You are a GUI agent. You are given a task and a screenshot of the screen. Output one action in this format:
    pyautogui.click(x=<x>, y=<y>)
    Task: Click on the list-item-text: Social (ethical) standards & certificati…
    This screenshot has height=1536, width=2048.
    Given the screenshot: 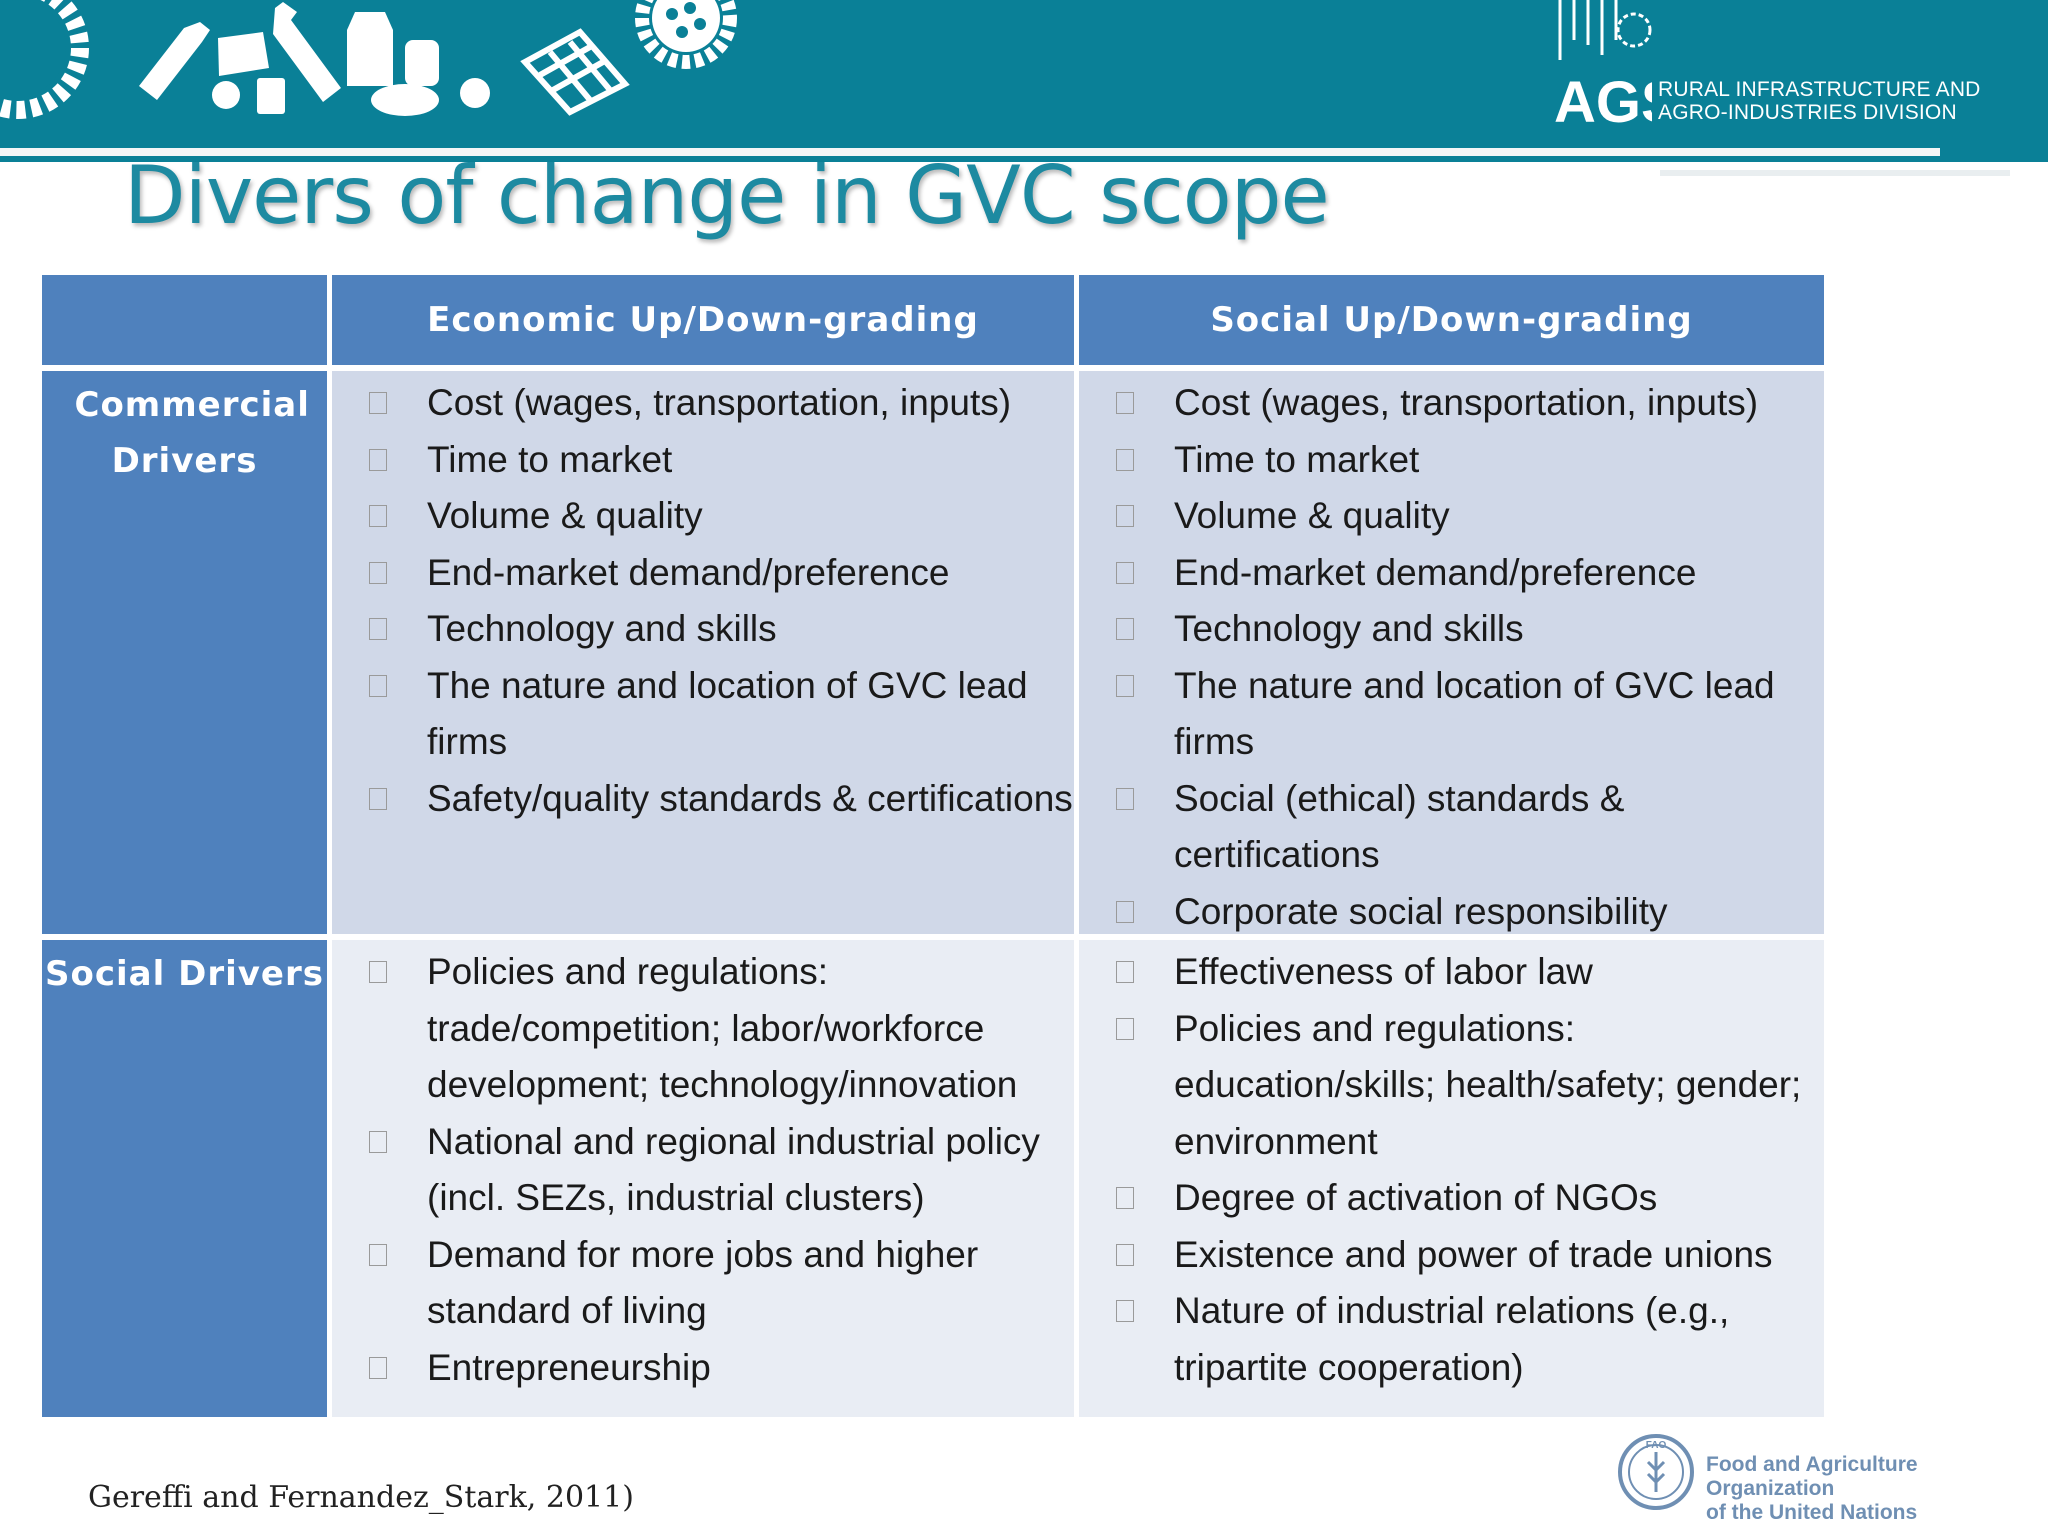 What is the action you would take?
    pyautogui.click(x=1399, y=826)
    